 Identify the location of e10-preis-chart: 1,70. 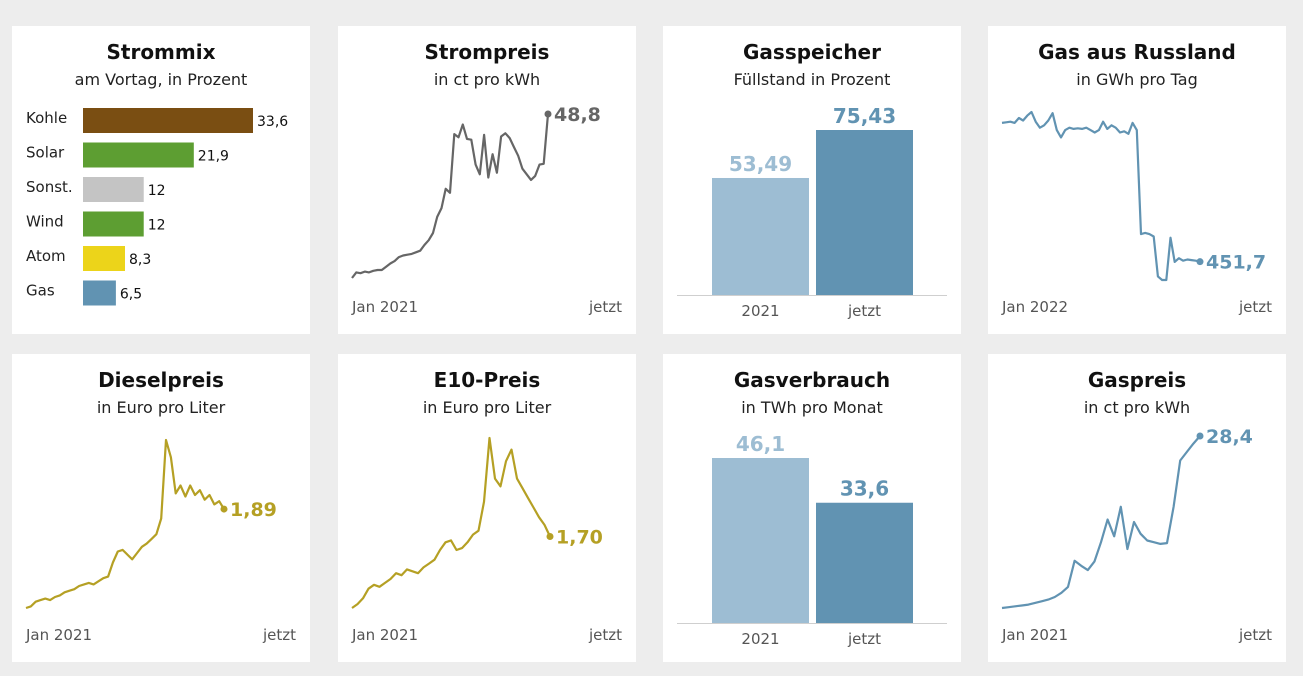
(477, 522).